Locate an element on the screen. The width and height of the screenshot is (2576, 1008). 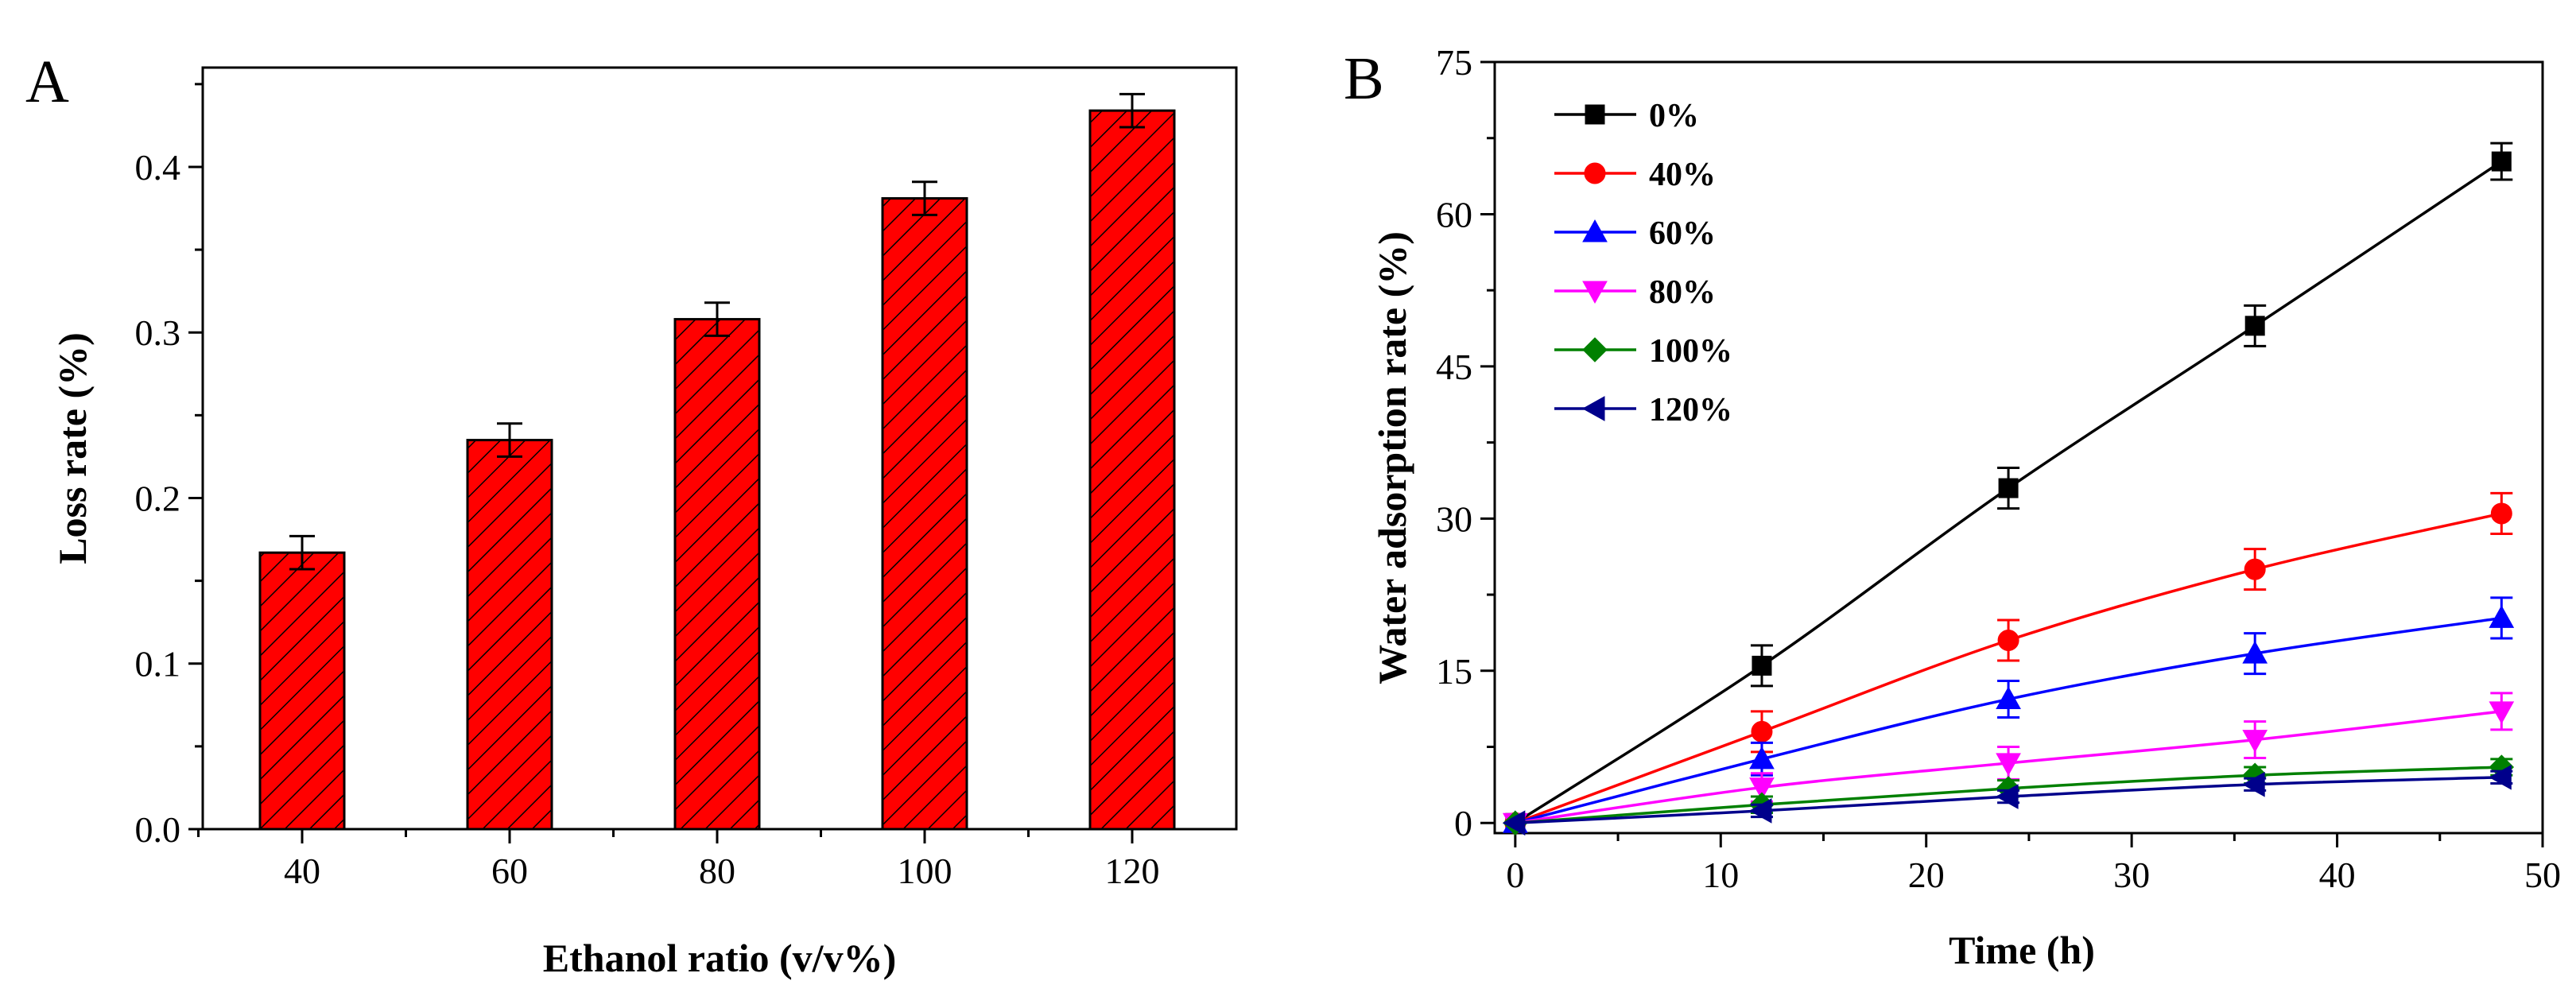
chart-b-y-title: Water adsorption rate (%) is located at coordinates (1392, 458).